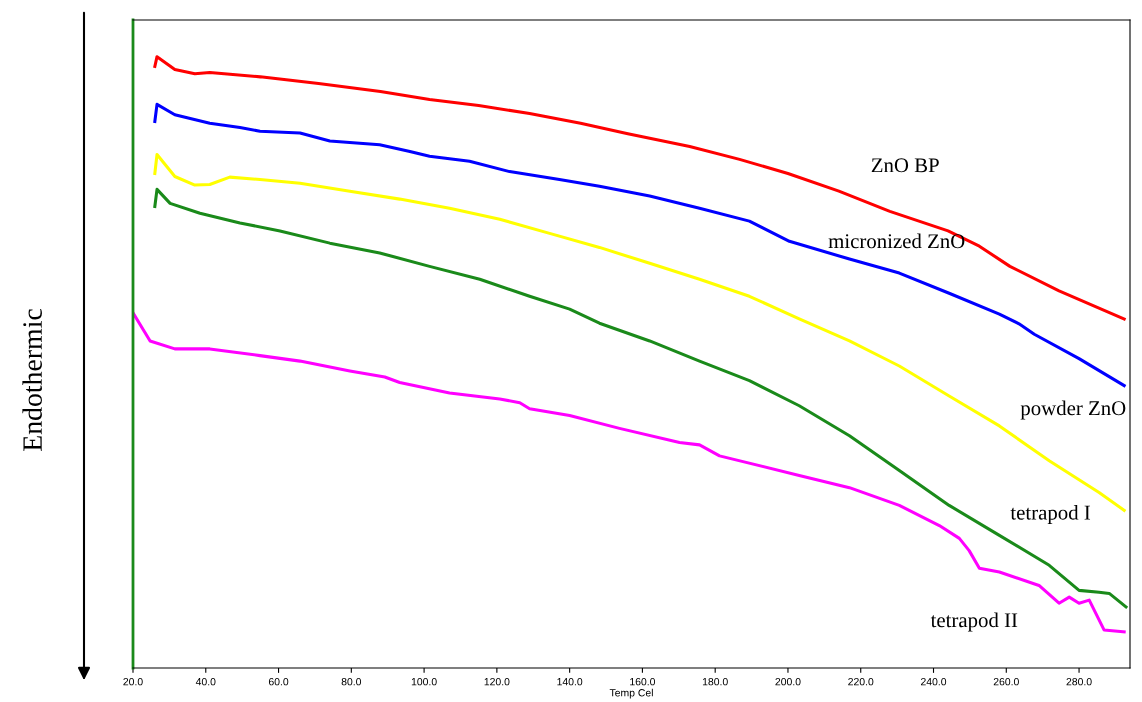 This screenshot has height=702, width=1142. Describe the element at coordinates (974, 622) in the screenshot. I see `series-label: tetrapod II` at that location.